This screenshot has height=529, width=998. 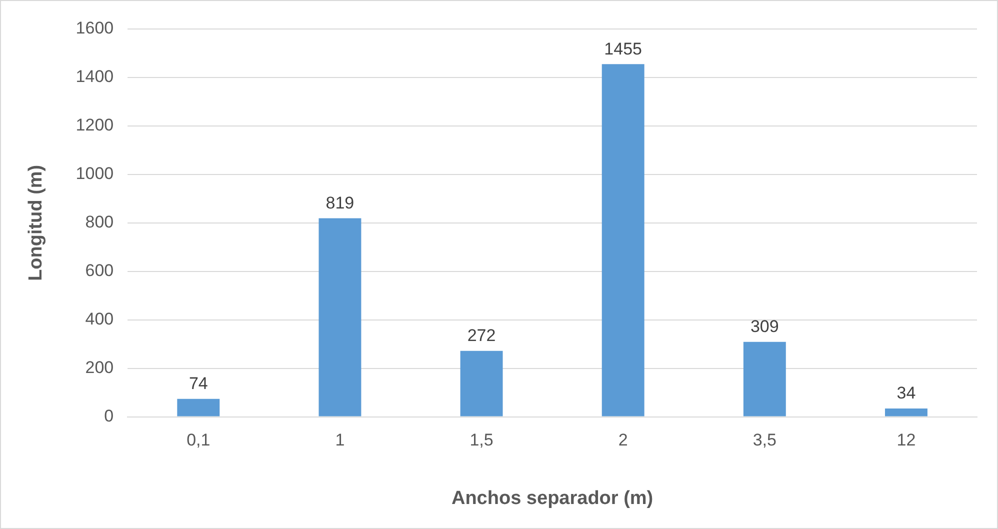 What do you see at coordinates (198, 440) in the screenshot?
I see `x-tick-label: 0,1` at bounding box center [198, 440].